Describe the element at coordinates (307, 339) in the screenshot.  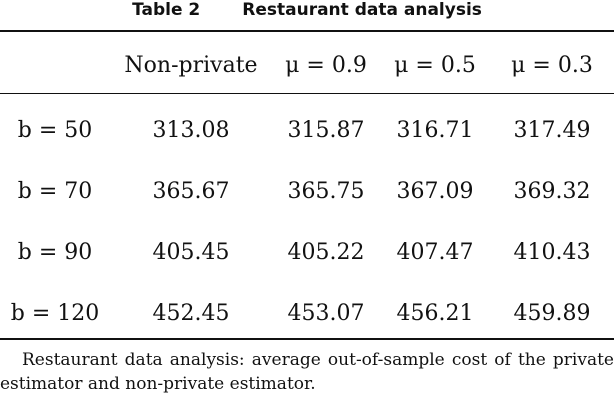
I see `bottom-rule` at that location.